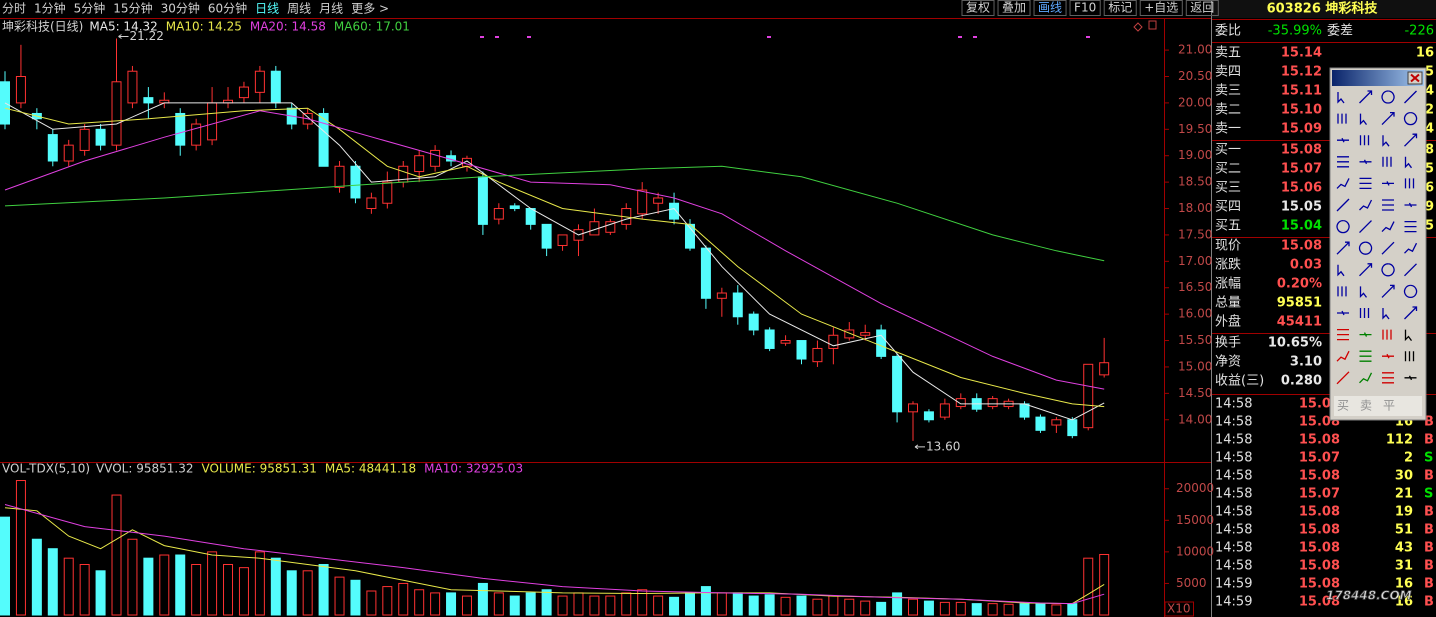 Image resolution: width=1436 pixels, height=617 pixels. Describe the element at coordinates (1366, 406) in the screenshot. I see `trade-button: 卖` at that location.